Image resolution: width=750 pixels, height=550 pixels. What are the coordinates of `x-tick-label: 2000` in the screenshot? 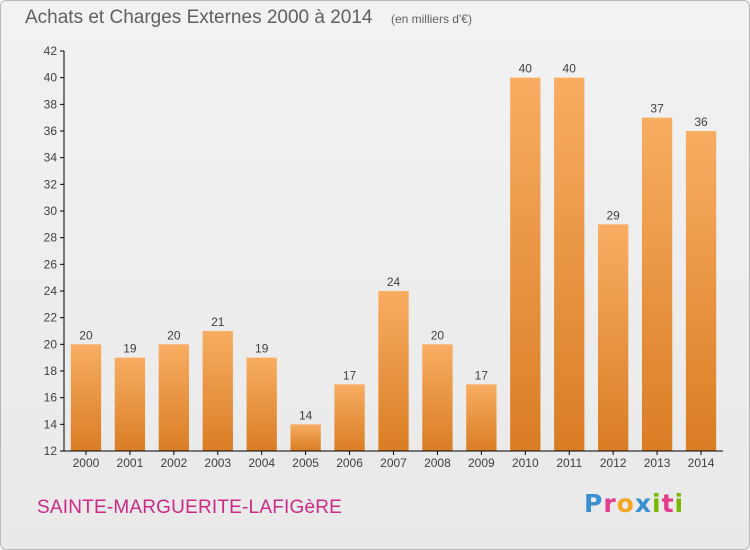 It's located at (86, 463).